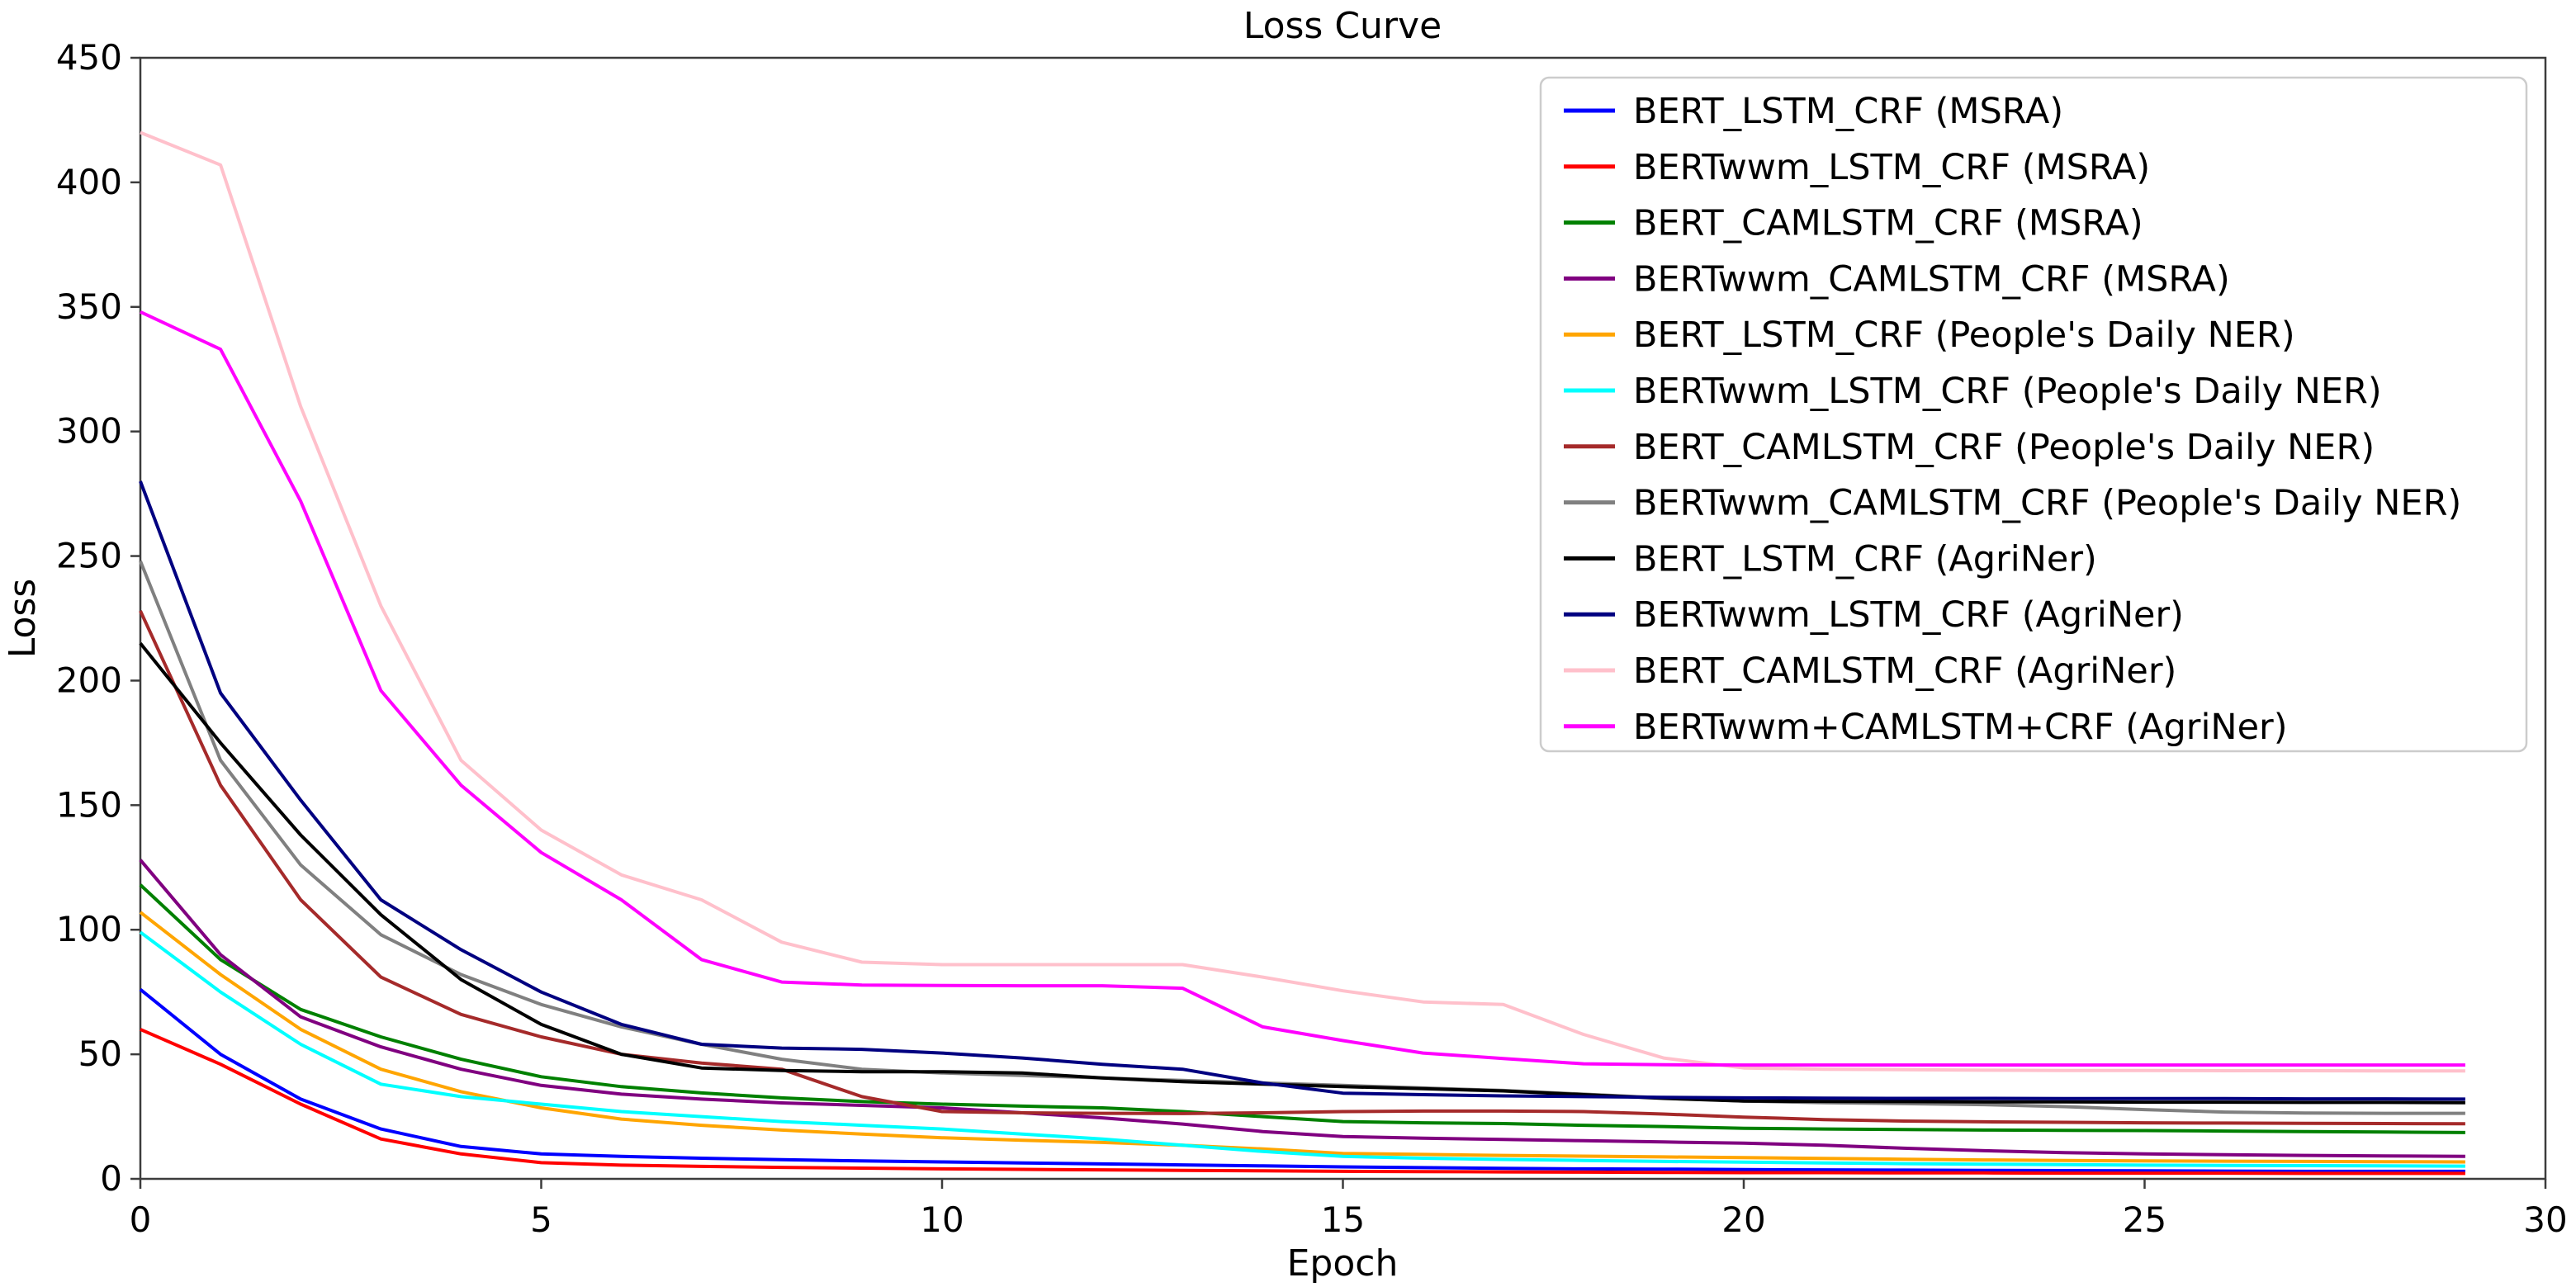 This screenshot has height=1287, width=2576. Describe the element at coordinates (1904, 672) in the screenshot. I see `legend-label: BERT_CAMLSTM_CRF (AgriNer)` at that location.